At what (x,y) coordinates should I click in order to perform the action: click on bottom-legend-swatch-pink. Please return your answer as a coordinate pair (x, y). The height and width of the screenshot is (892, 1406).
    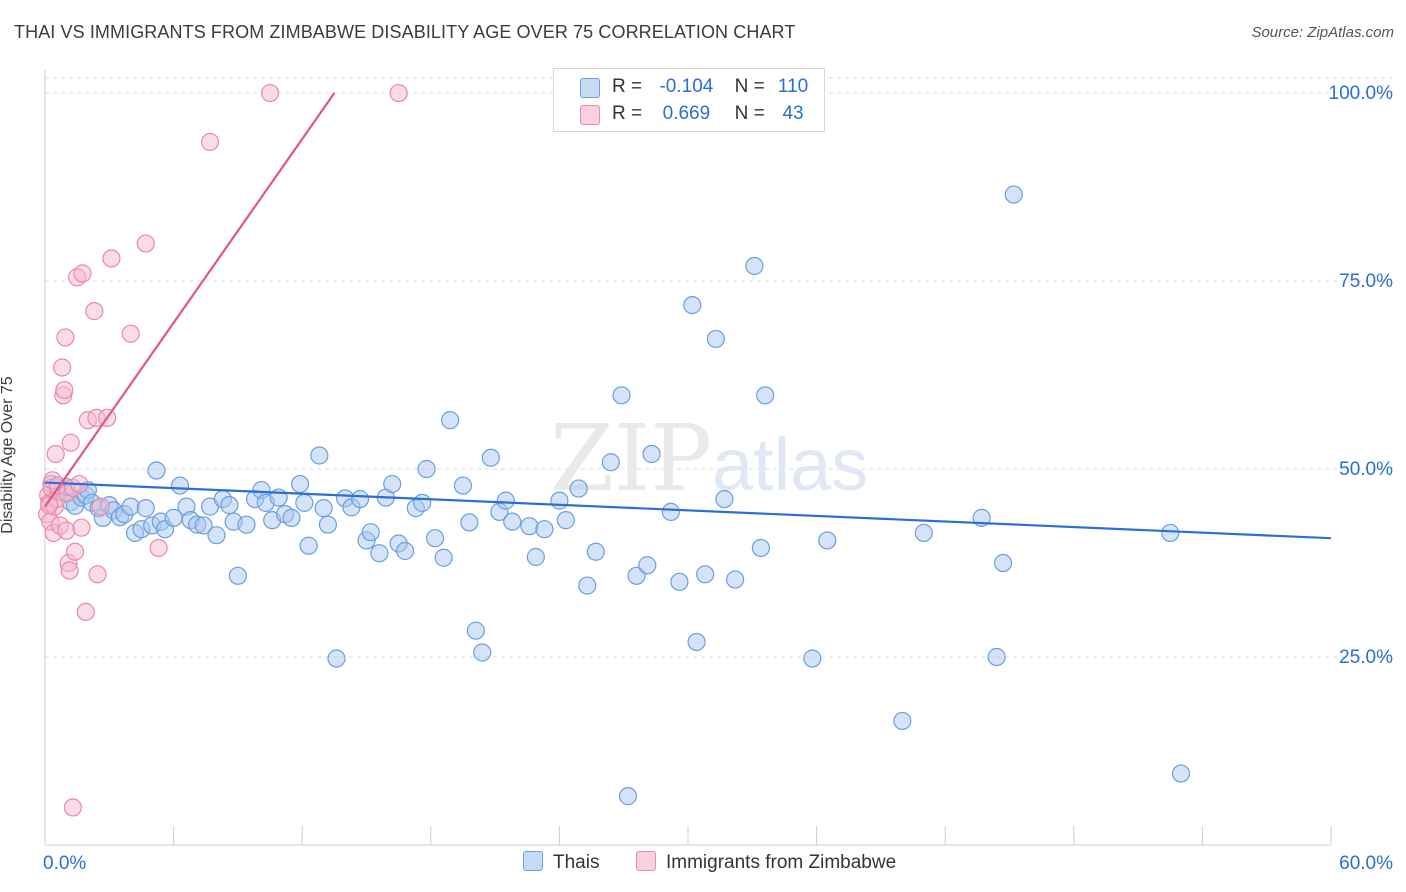
    Looking at the image, I should click on (646, 861).